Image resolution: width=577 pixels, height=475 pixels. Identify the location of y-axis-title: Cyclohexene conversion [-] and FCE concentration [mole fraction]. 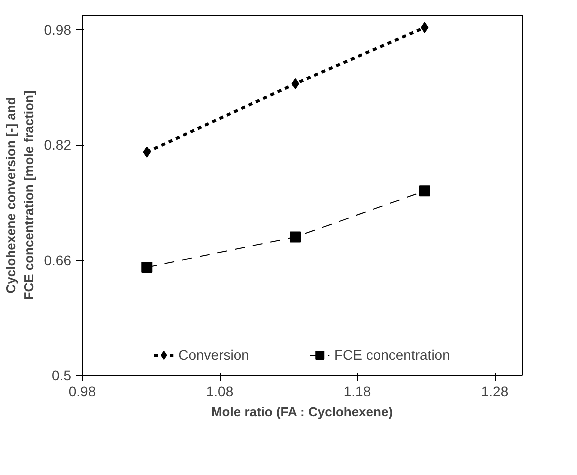
(19, 195).